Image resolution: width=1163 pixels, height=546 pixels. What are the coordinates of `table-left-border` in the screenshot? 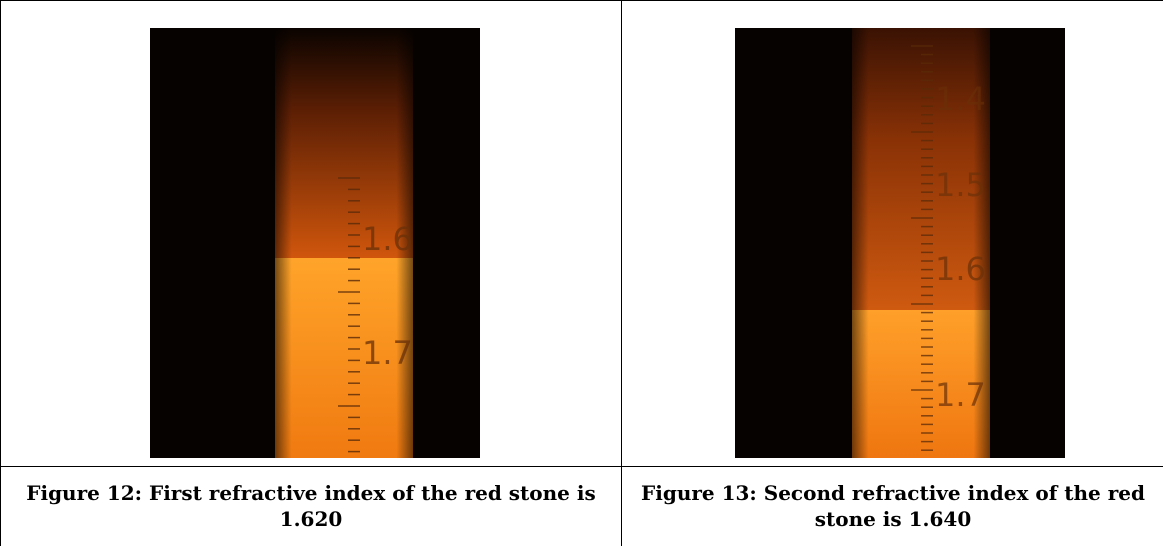 It's located at (0, 273).